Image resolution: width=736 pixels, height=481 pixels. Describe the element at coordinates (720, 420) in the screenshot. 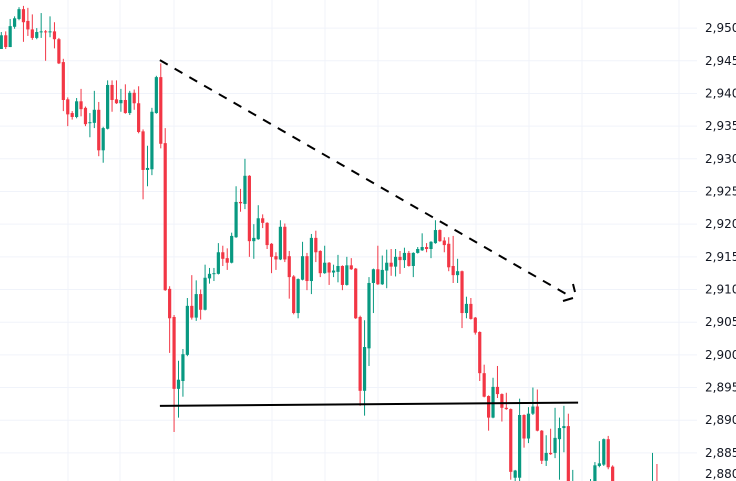

I see `y-tick-label: 2,890` at that location.